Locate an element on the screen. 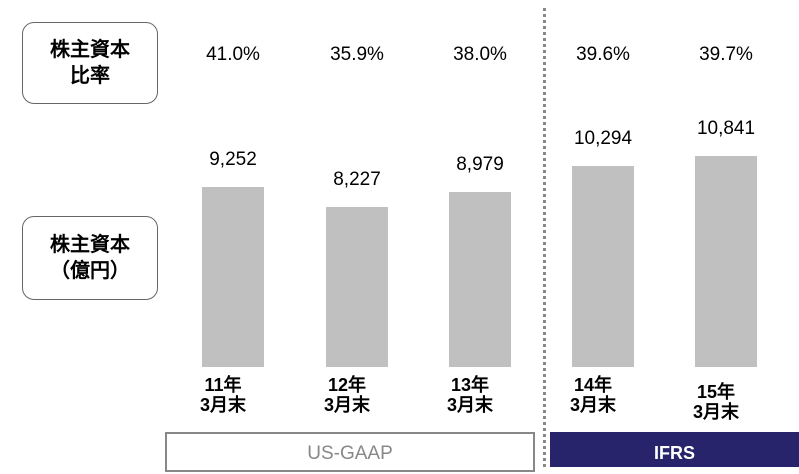 The image size is (799, 474). value-label: 8,979 is located at coordinates (480, 164).